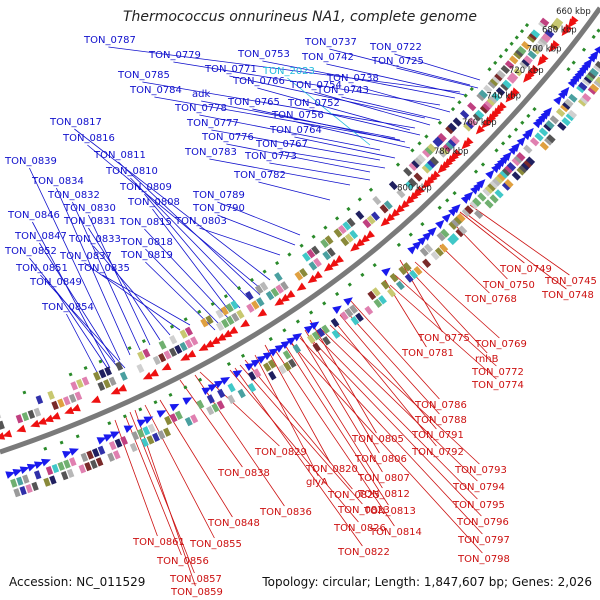  What do you see at coordinates (270, 156) in the screenshot?
I see `forward-gene-label: TON_0773` at bounding box center [270, 156].